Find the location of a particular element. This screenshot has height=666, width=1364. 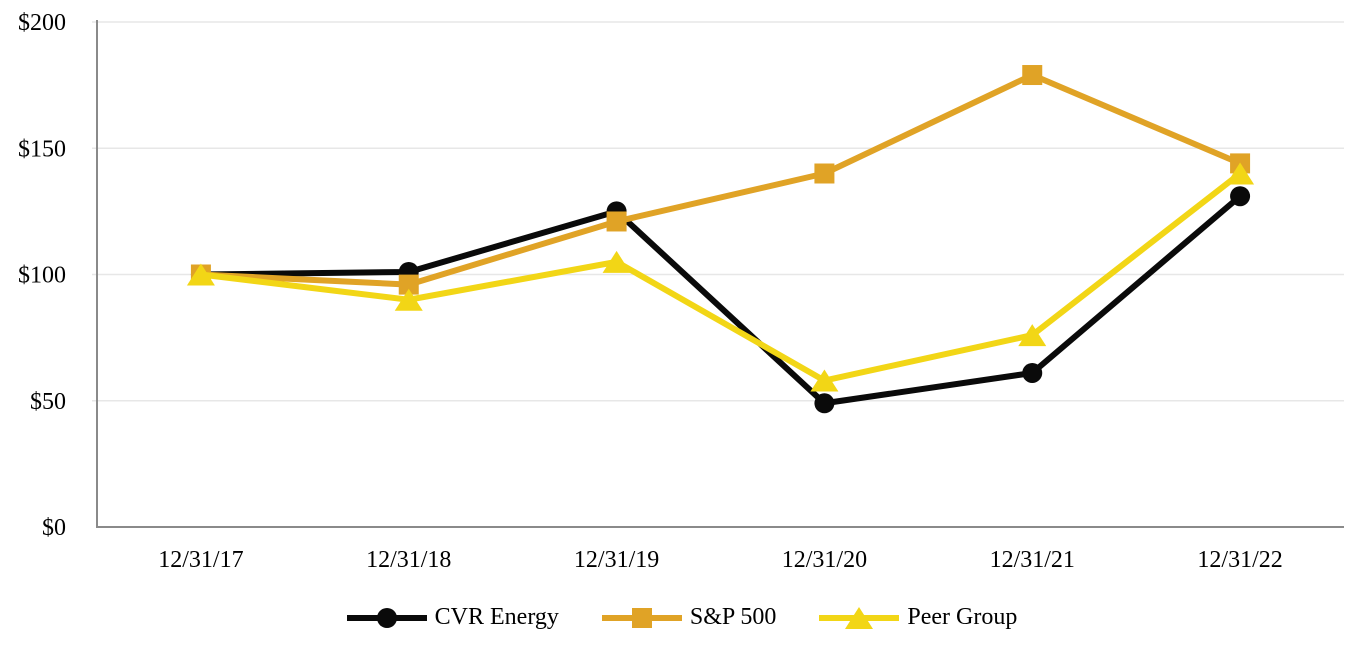

x-axis-tick-label: 12/31/19 is located at coordinates (616, 560).